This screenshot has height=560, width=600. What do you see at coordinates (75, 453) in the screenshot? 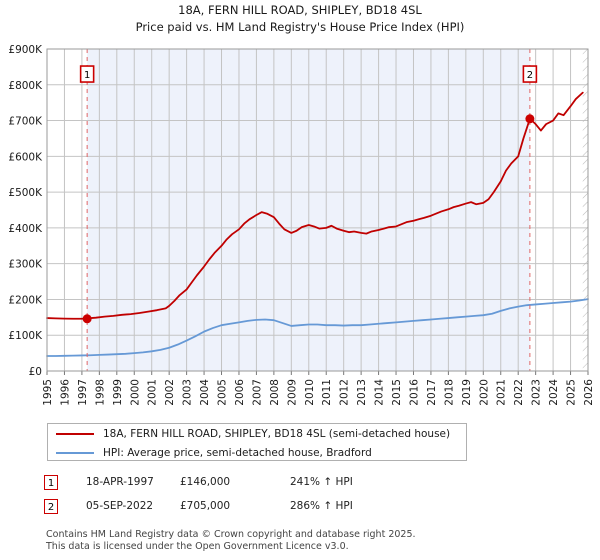
I see `legend-swatch-hpi` at bounding box center [75, 453].